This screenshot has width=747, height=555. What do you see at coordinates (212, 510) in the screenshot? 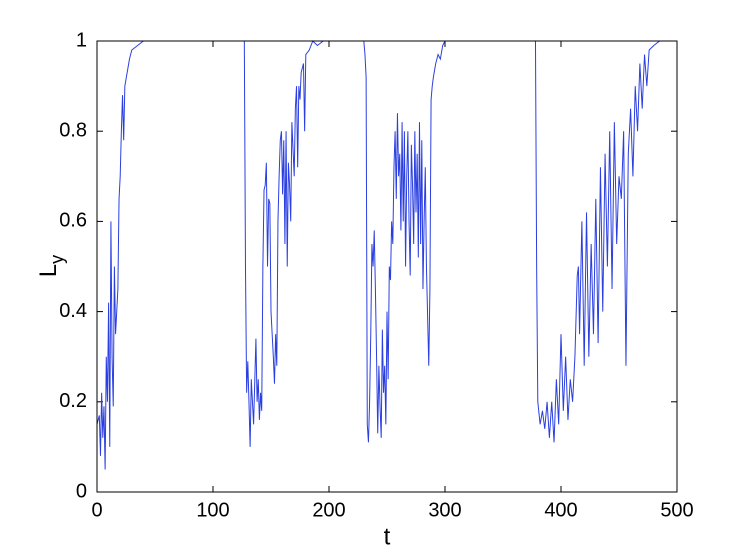
I see `x-tick-label: 100` at bounding box center [212, 510].